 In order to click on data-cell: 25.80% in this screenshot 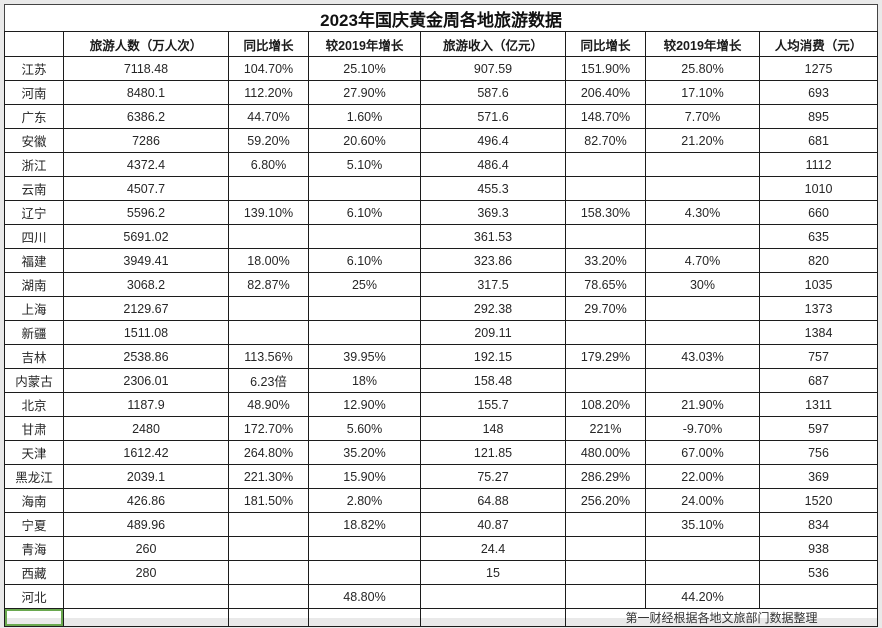, I will do `click(702, 68)`.